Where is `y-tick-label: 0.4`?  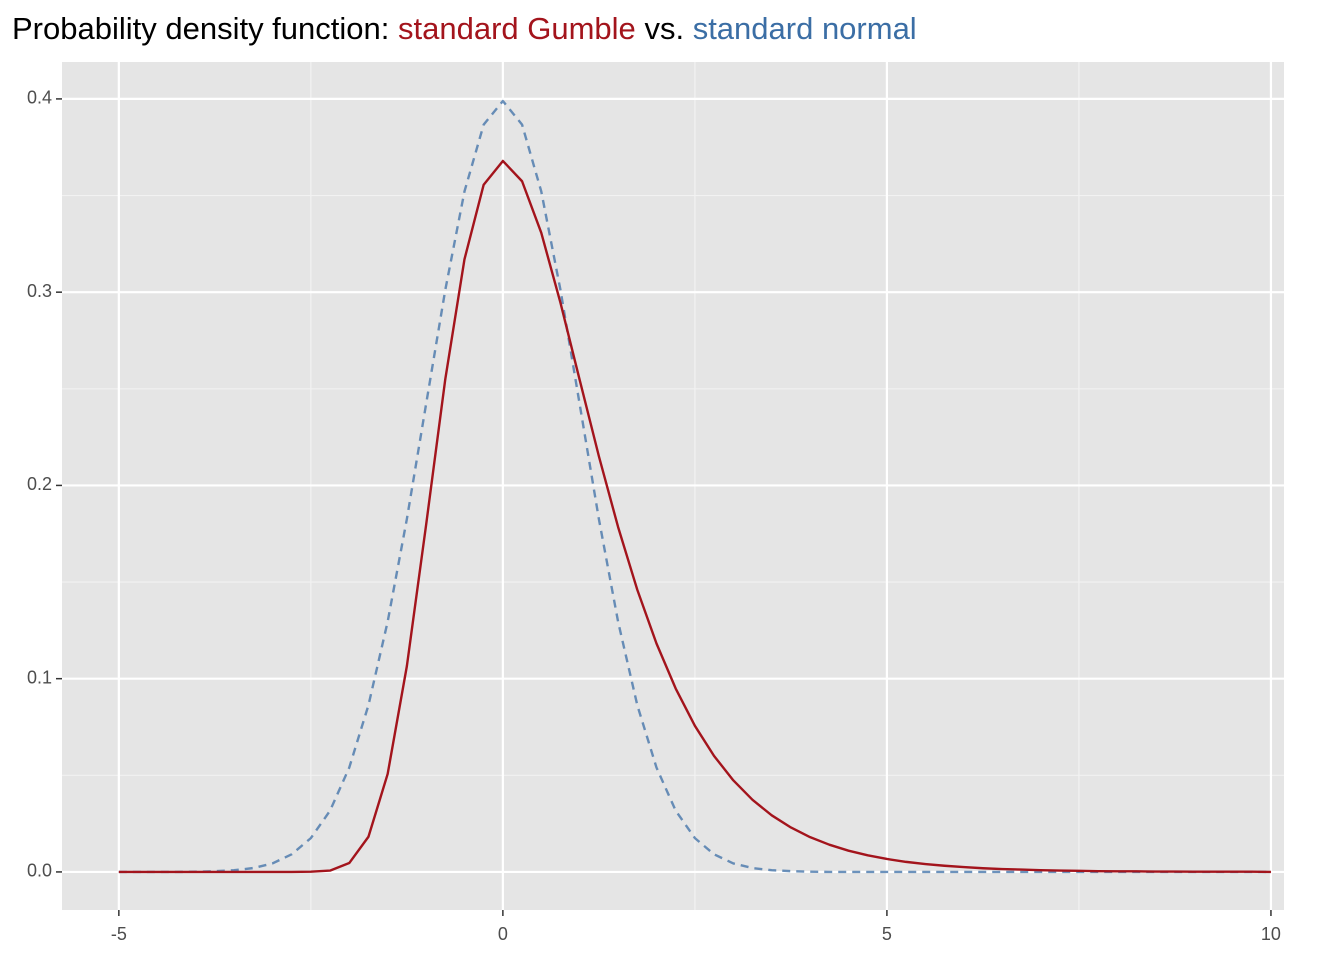
y-tick-label: 0.4 is located at coordinates (39, 98).